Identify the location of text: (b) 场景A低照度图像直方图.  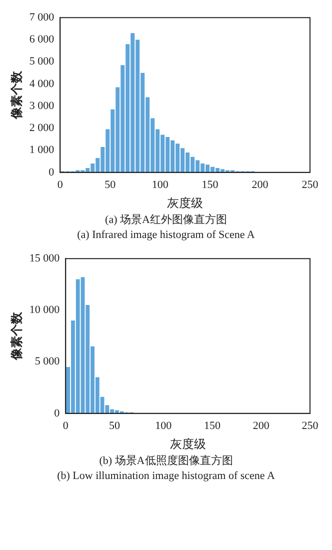
(166, 461).